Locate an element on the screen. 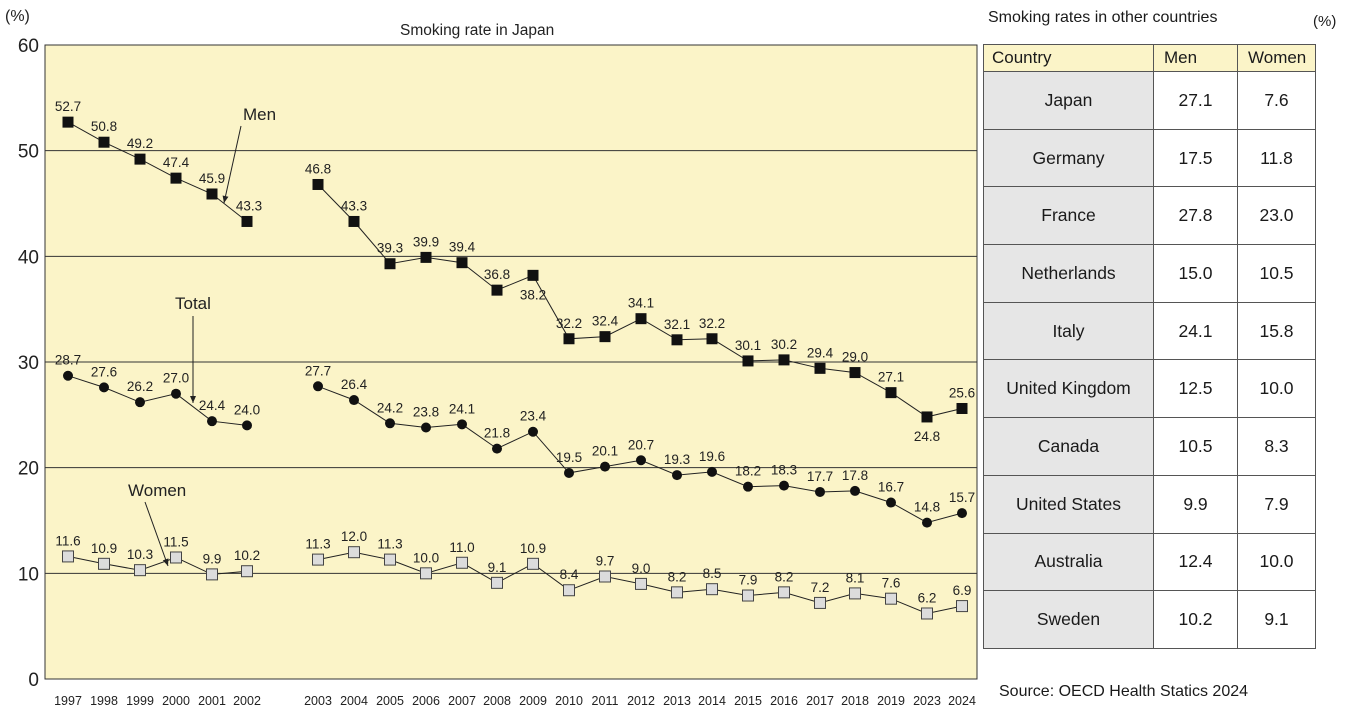 The height and width of the screenshot is (711, 1351). y-tick-label: 30 is located at coordinates (28, 363).